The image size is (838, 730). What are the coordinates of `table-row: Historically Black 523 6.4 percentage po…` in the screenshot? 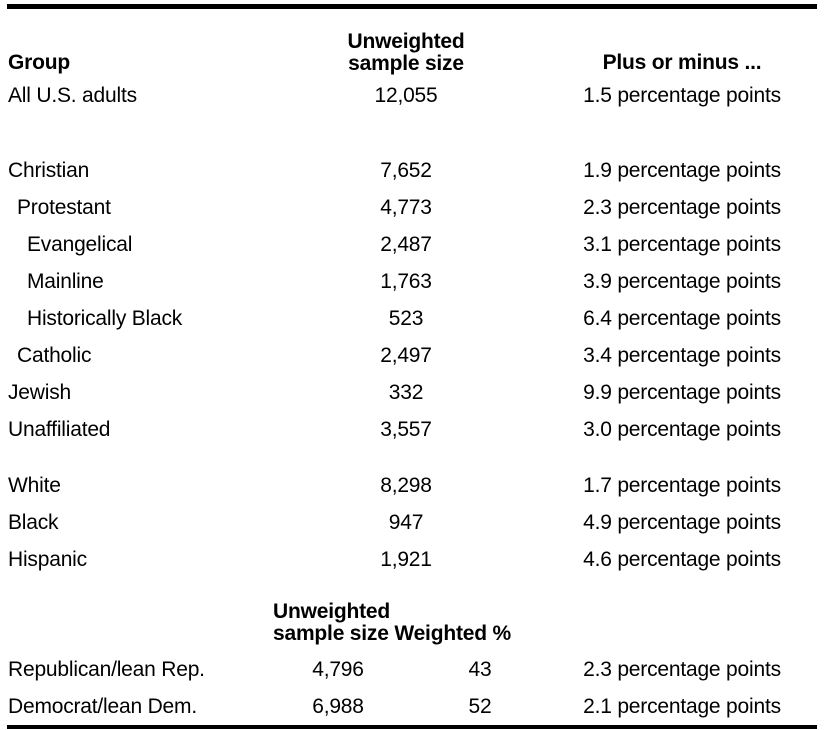 It's located at (412, 318).